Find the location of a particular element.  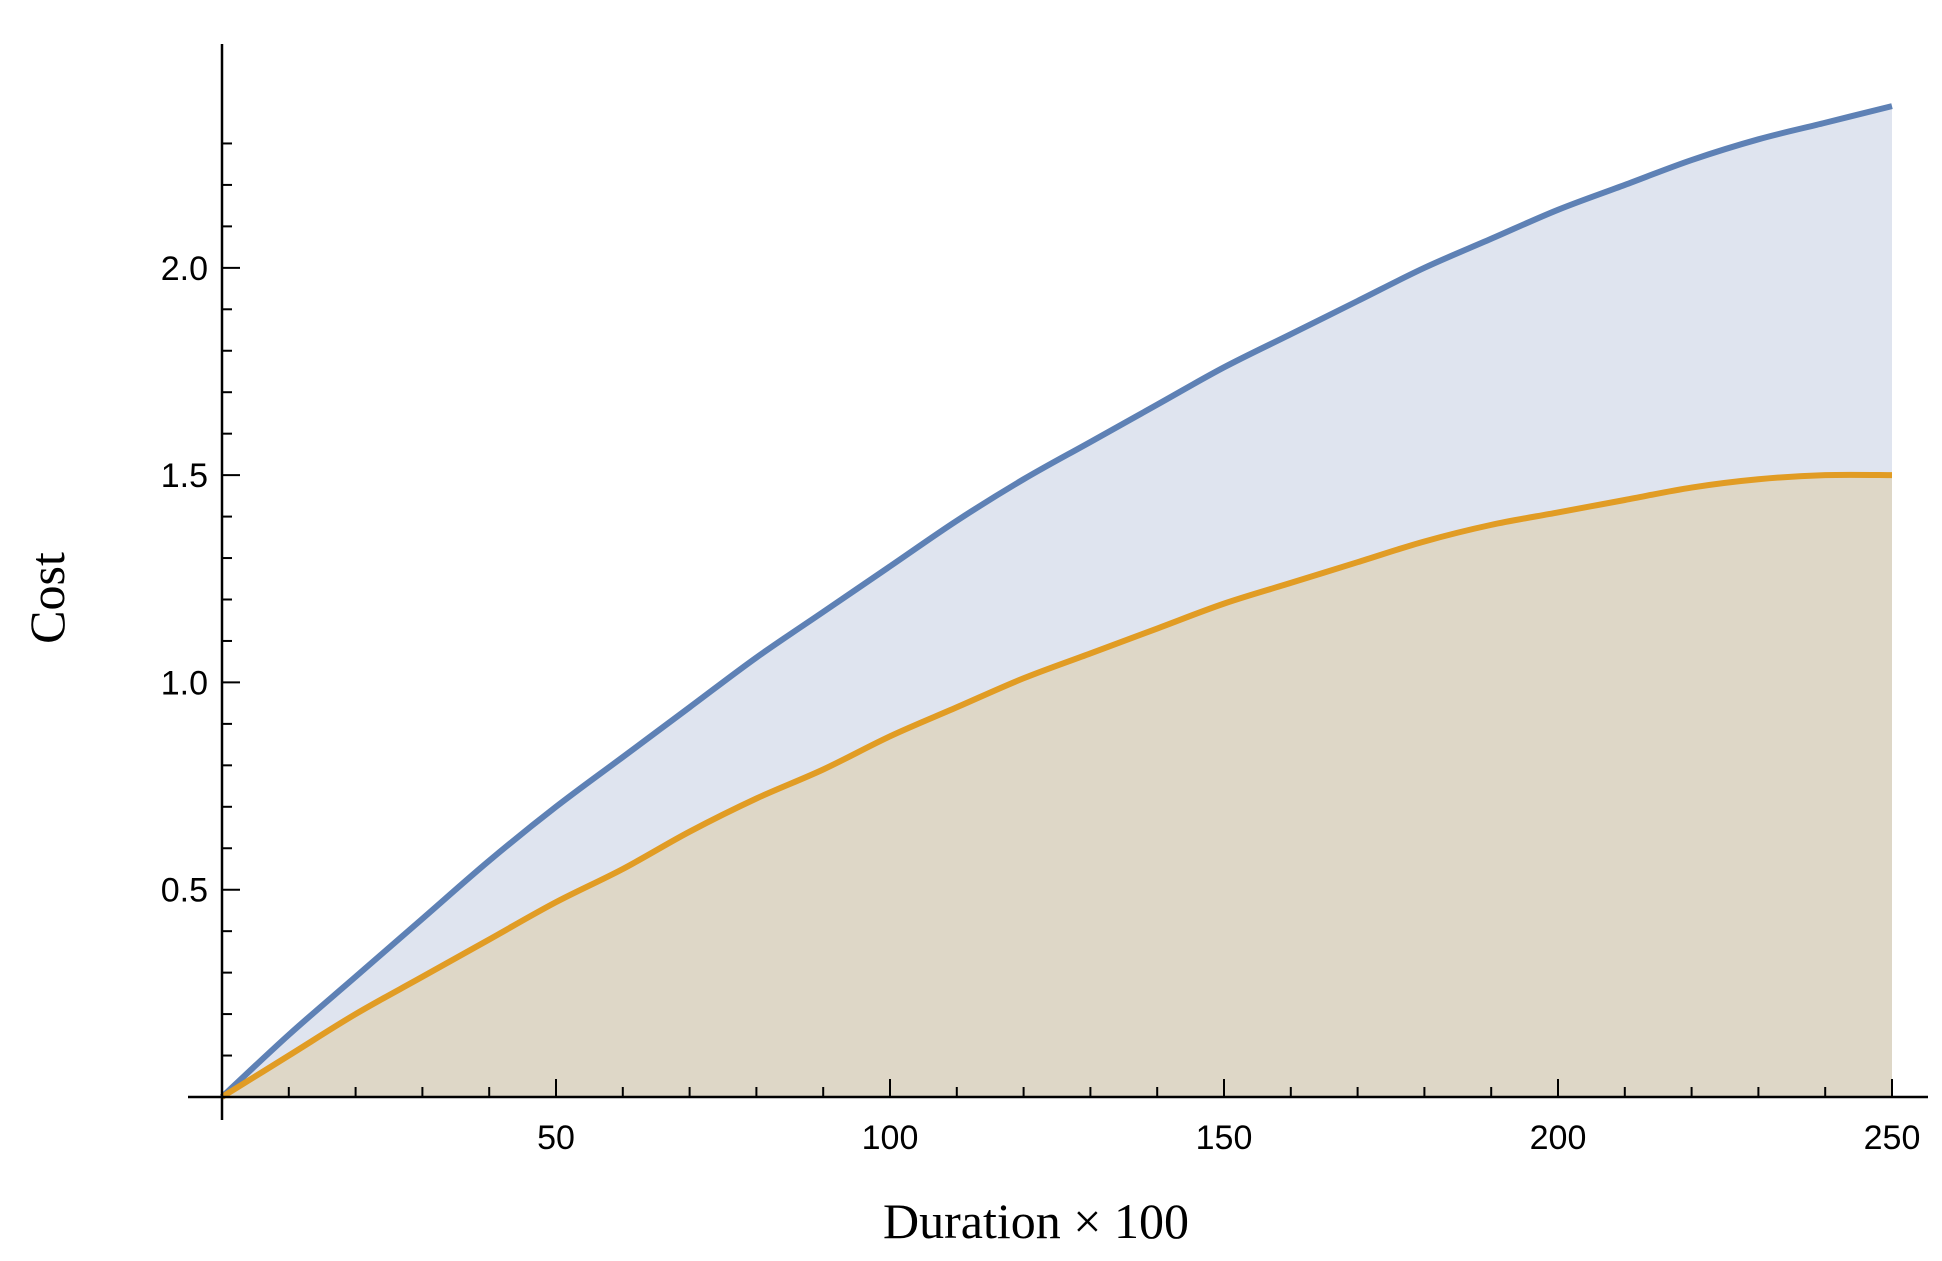

y-tick-label: 0.5 is located at coordinates (184, 891).